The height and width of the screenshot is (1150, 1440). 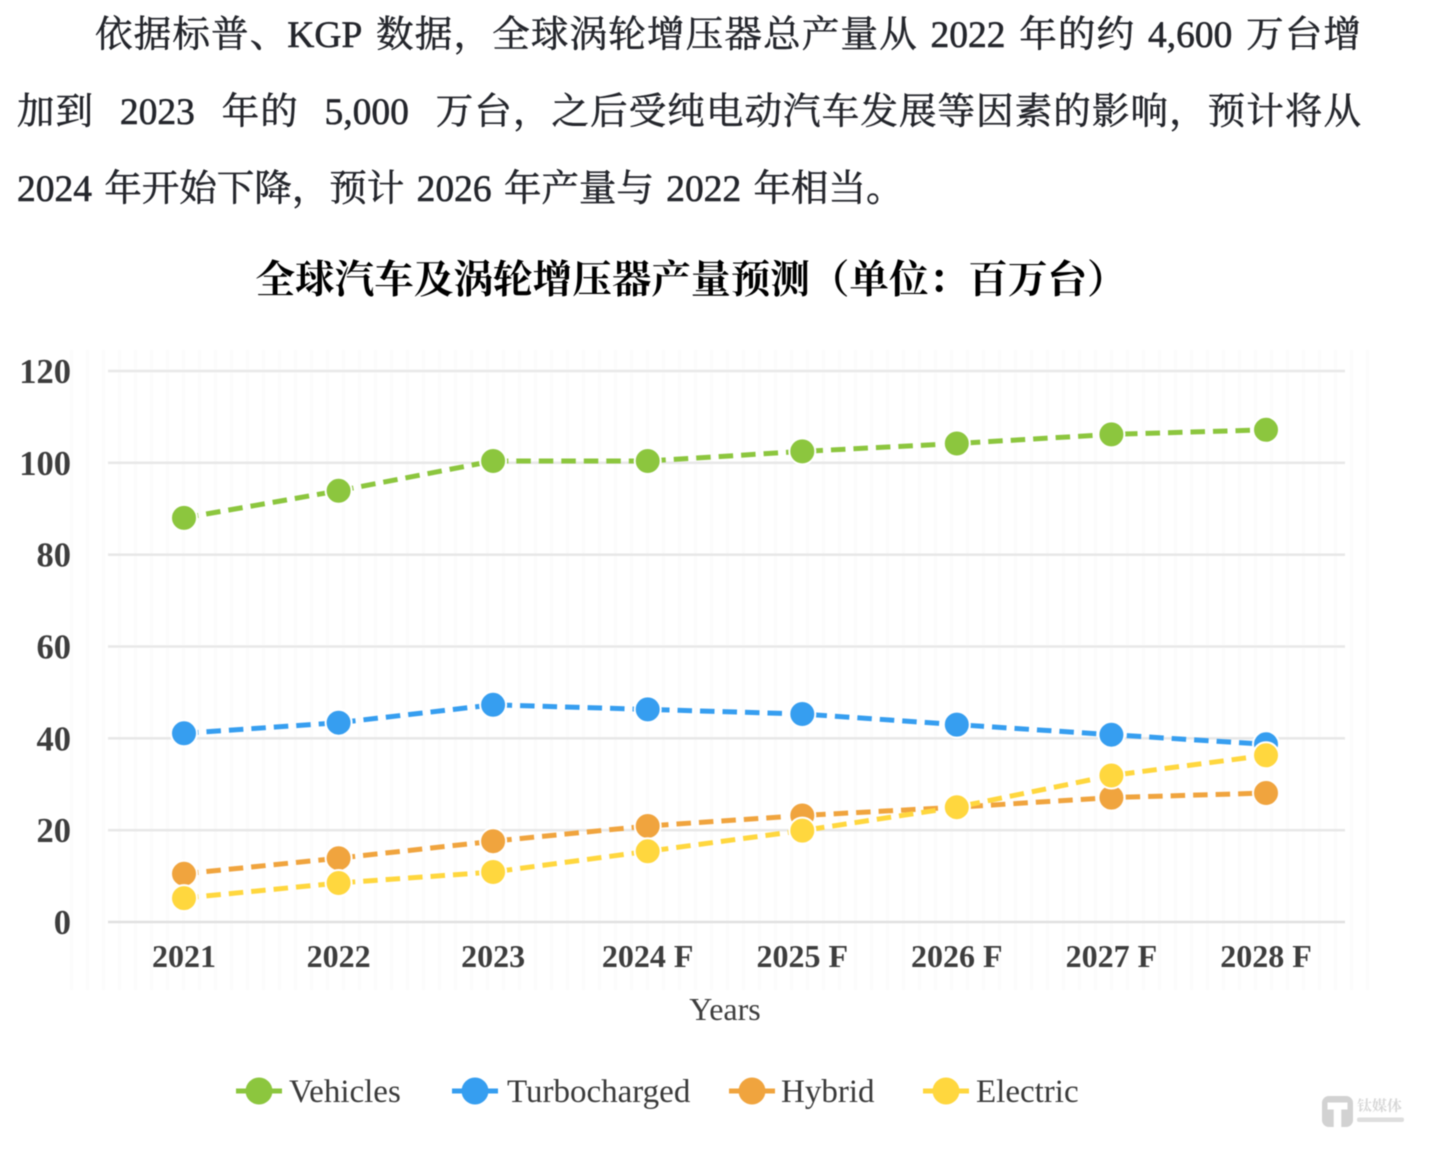 I want to click on svg-text: 120, so click(x=45, y=372).